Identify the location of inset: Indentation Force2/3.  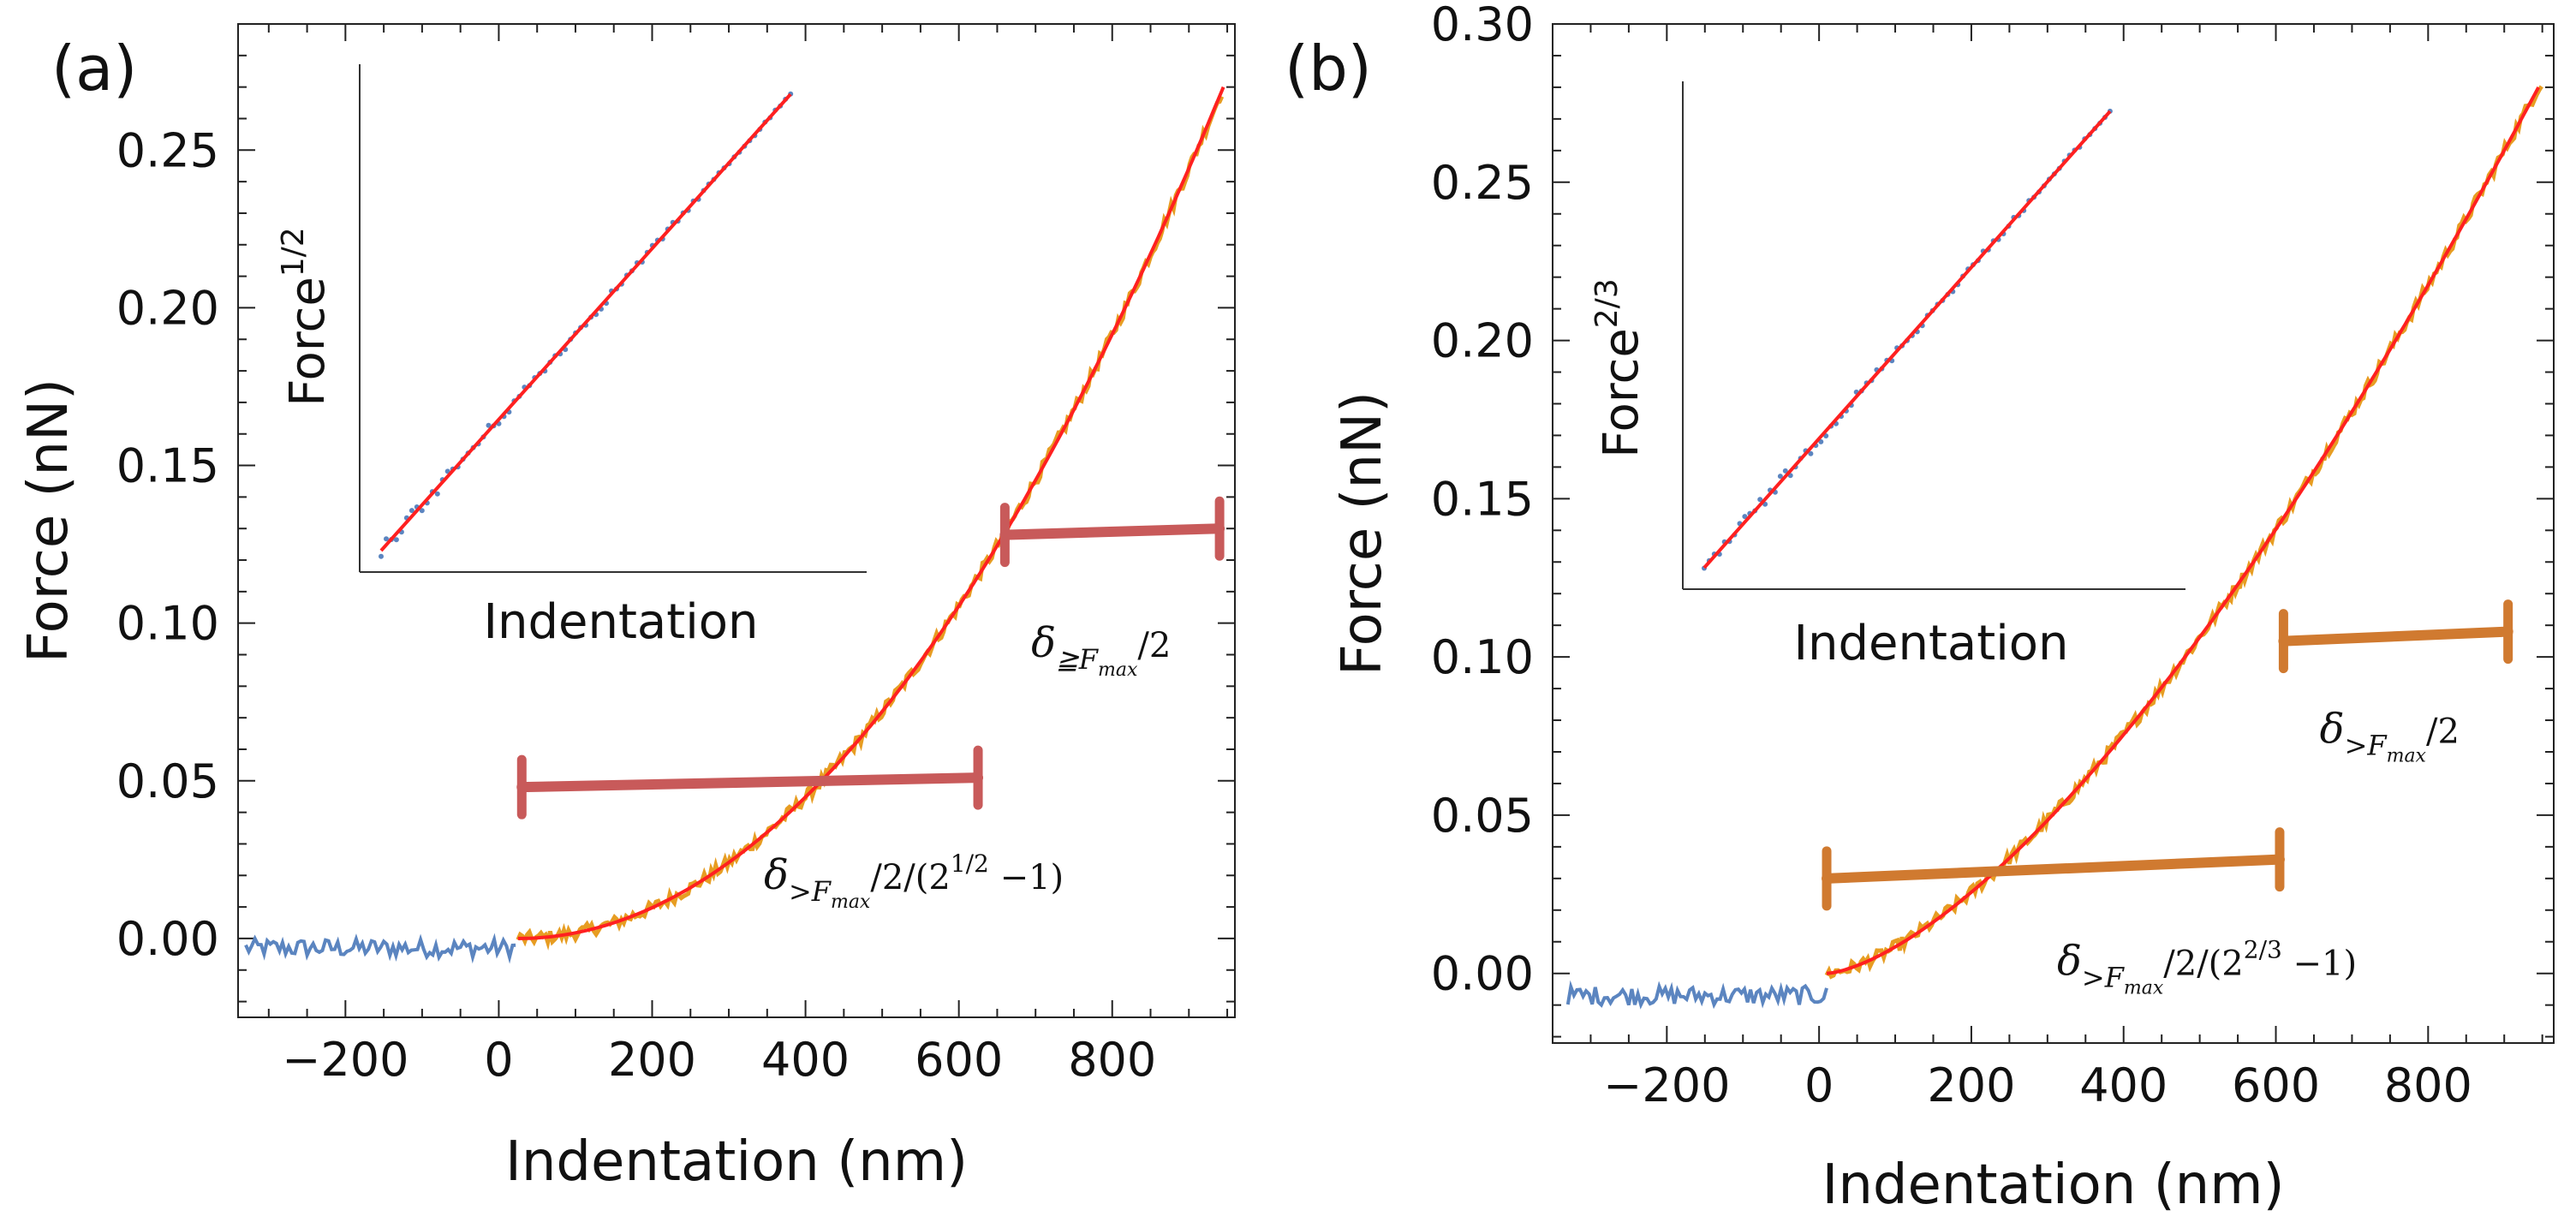
(1887, 376).